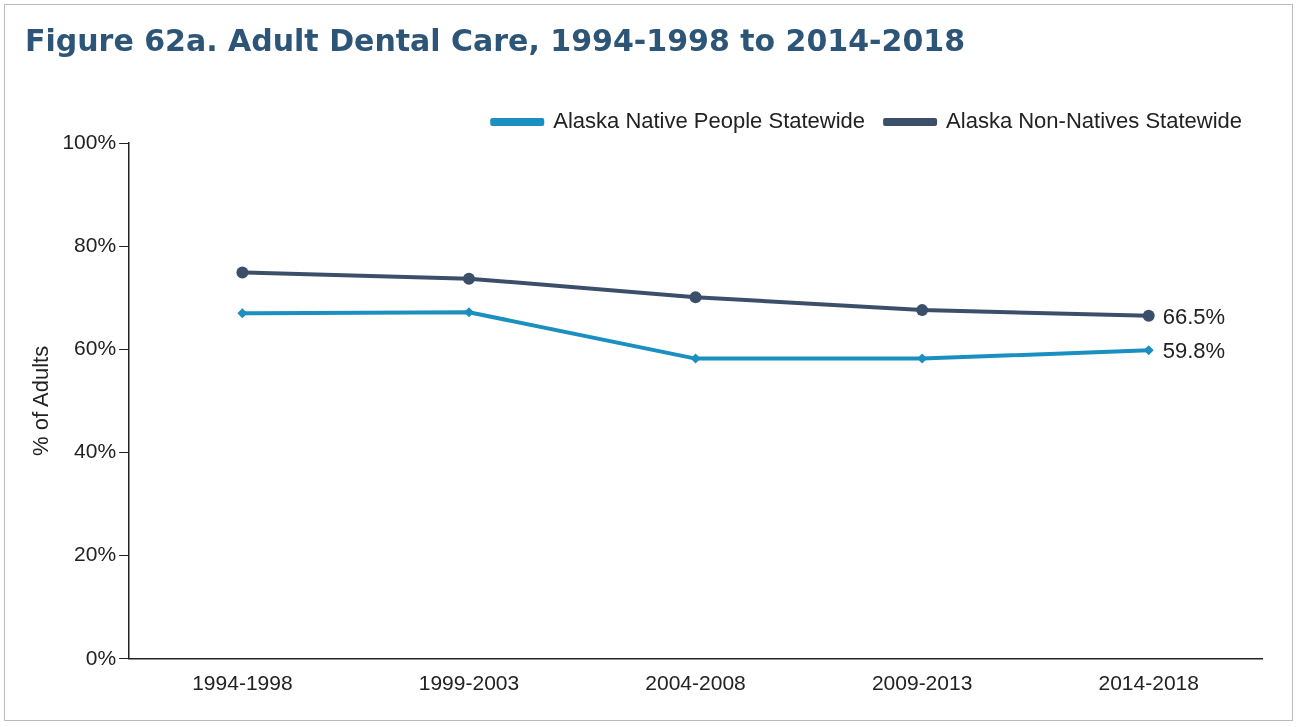 Image resolution: width=1299 pixels, height=727 pixels. I want to click on y-tick-label: 0%, so click(101, 657).